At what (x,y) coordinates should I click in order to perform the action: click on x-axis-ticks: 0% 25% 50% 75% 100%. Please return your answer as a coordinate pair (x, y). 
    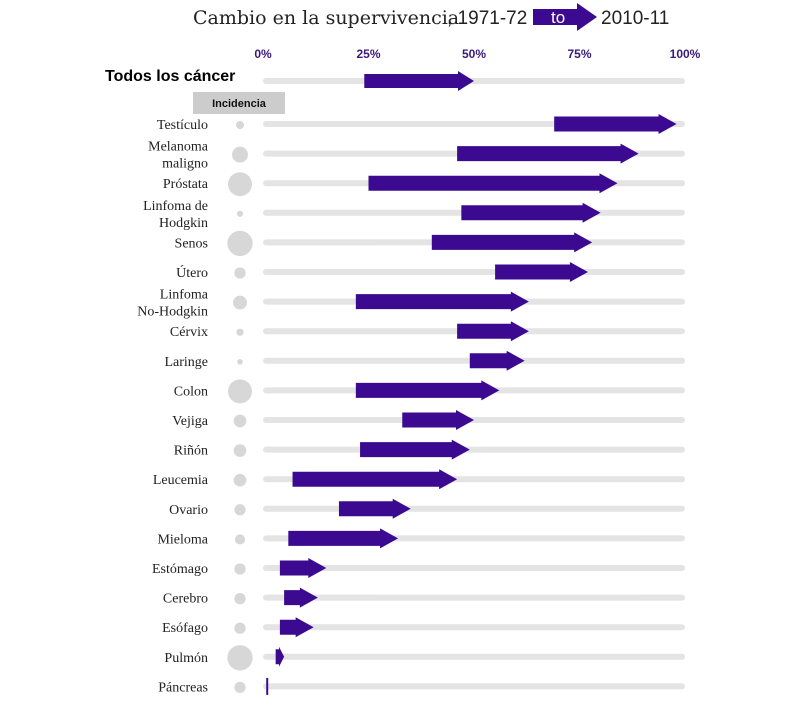
    Looking at the image, I should click on (477, 54).